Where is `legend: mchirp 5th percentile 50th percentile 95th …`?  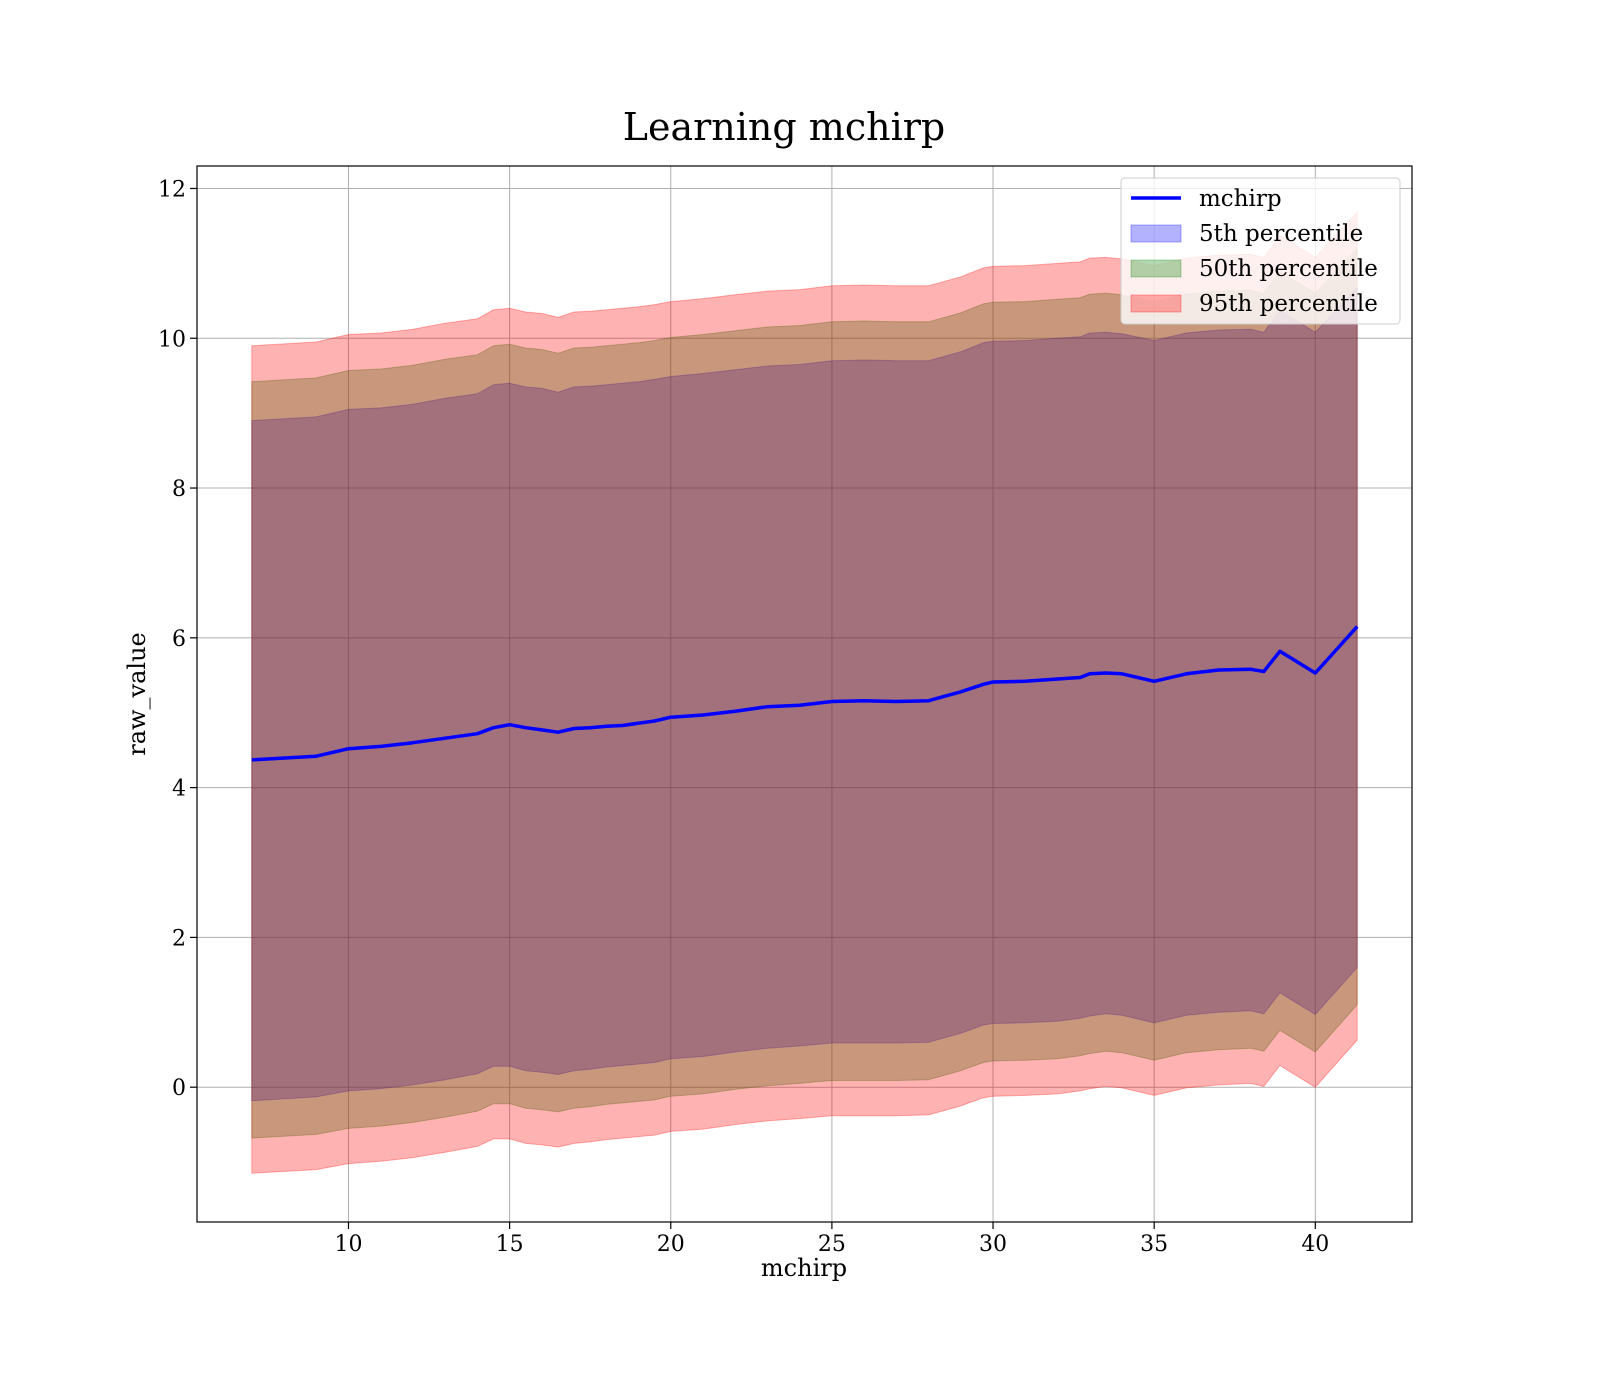 legend: mchirp 5th percentile 50th percentile 95th … is located at coordinates (1260, 251).